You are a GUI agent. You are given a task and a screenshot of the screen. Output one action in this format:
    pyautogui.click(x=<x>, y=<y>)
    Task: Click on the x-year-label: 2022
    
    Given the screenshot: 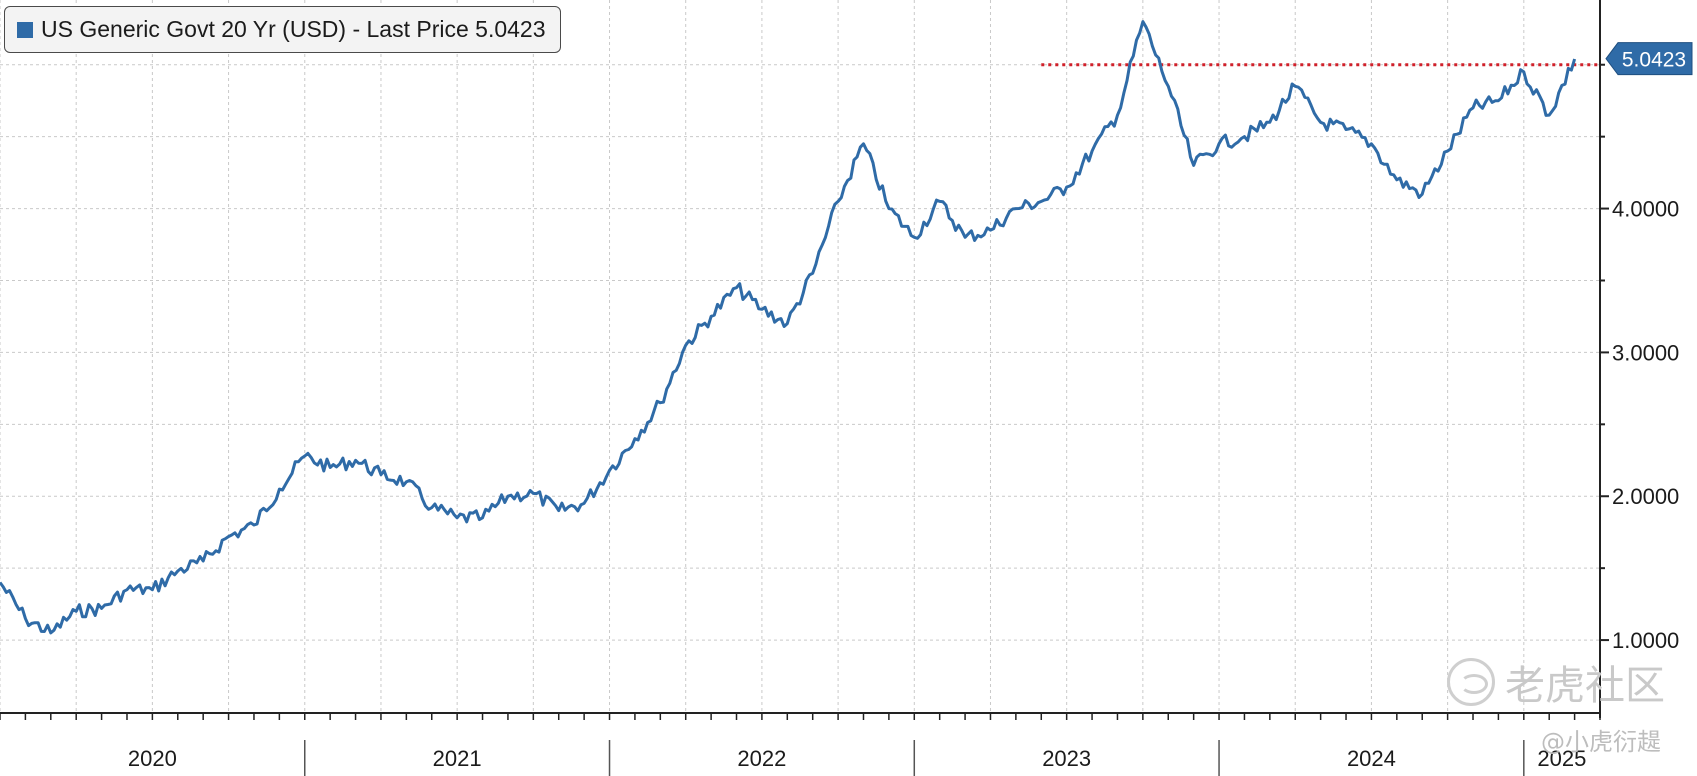 What is the action you would take?
    pyautogui.click(x=761, y=758)
    